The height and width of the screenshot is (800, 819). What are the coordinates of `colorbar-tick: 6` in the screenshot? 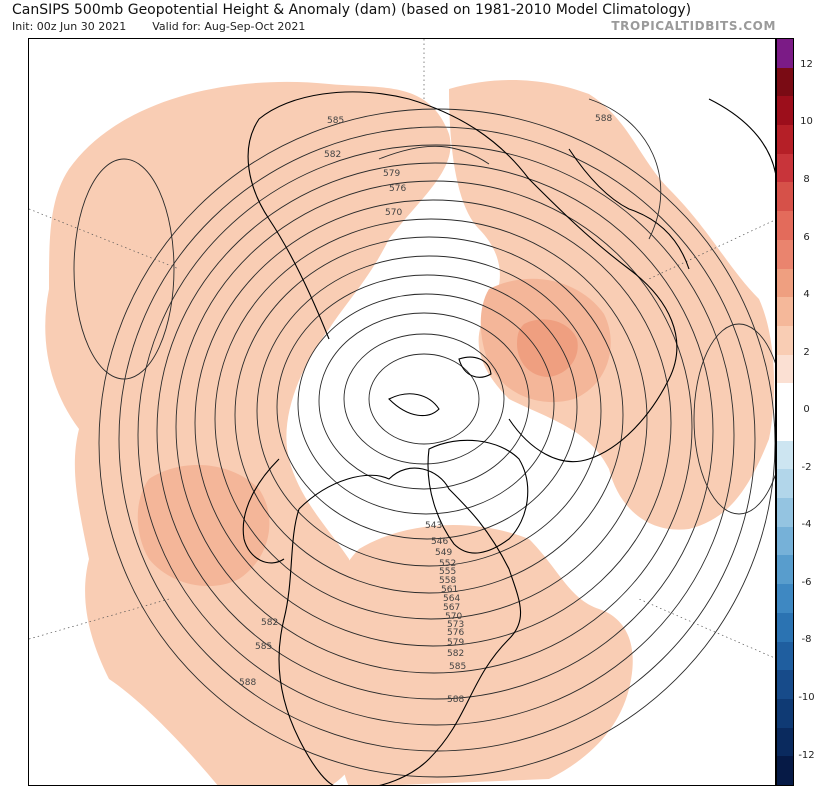 It's located at (806, 237).